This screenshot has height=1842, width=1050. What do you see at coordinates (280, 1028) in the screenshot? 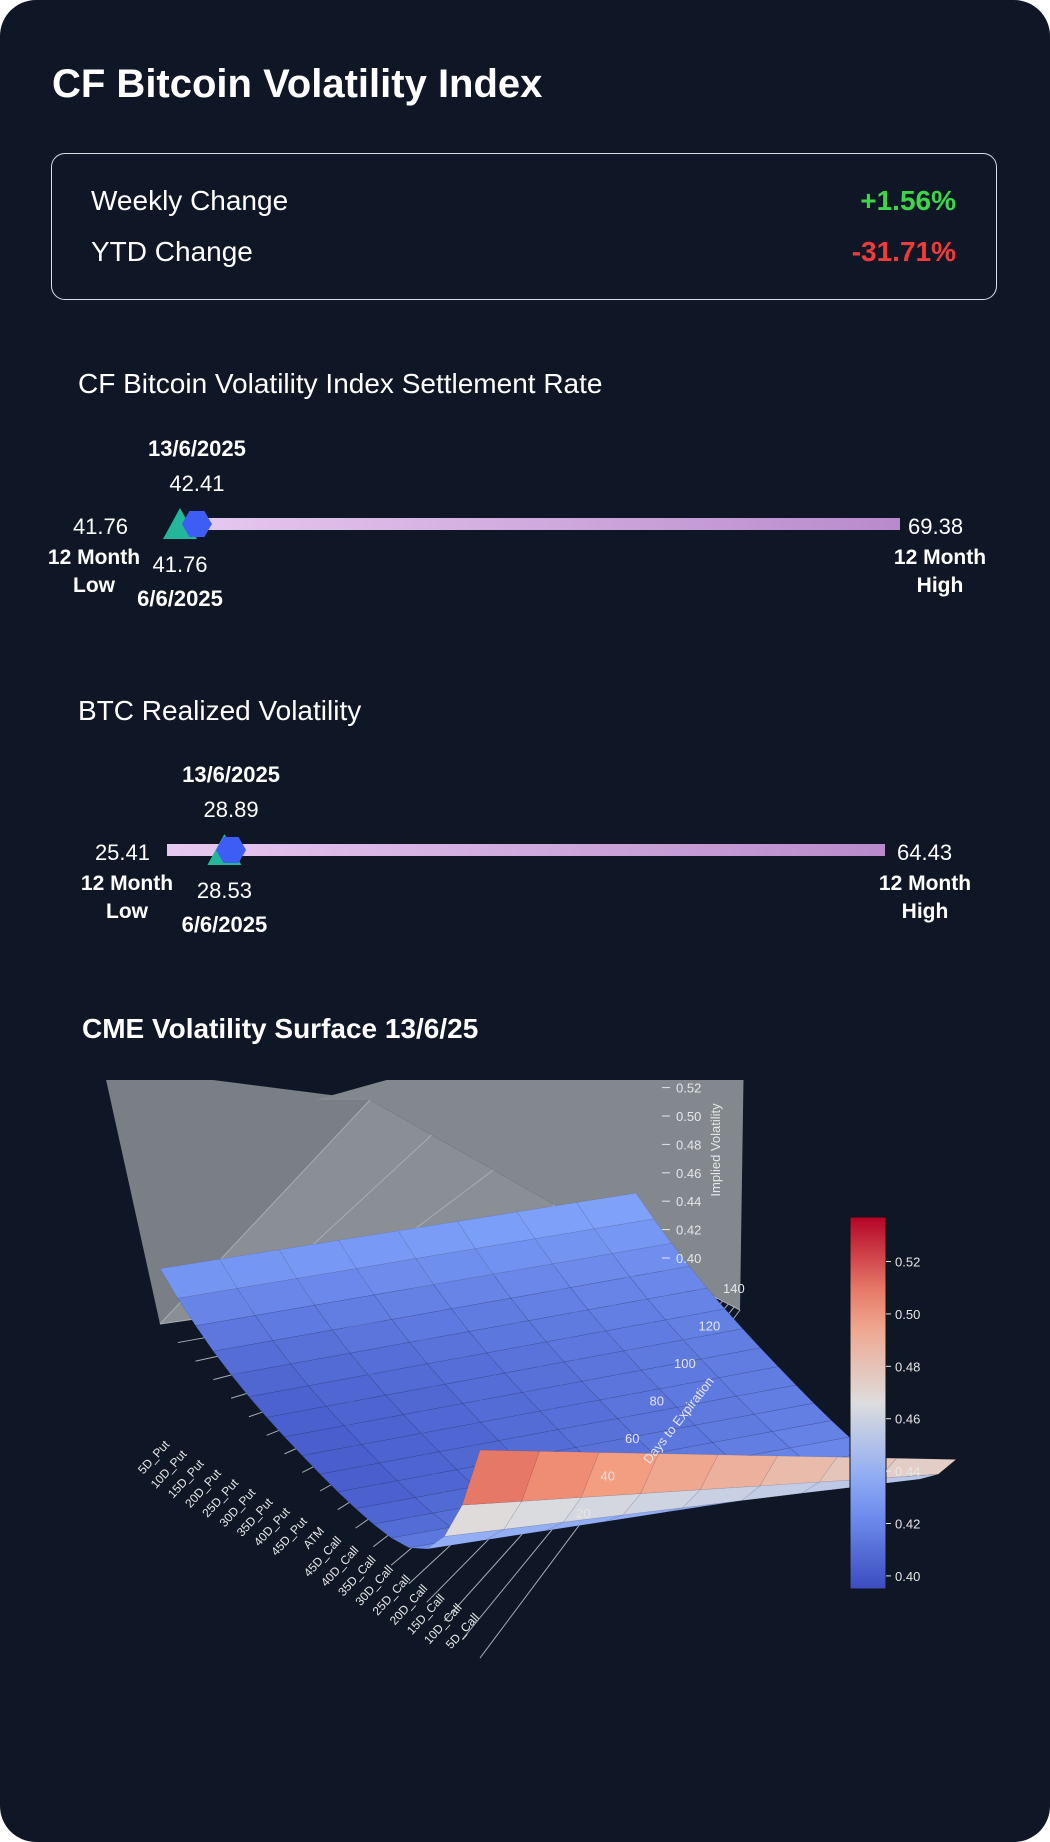
I see `surface-title: CME Volatility Surface 13/6/25` at bounding box center [280, 1028].